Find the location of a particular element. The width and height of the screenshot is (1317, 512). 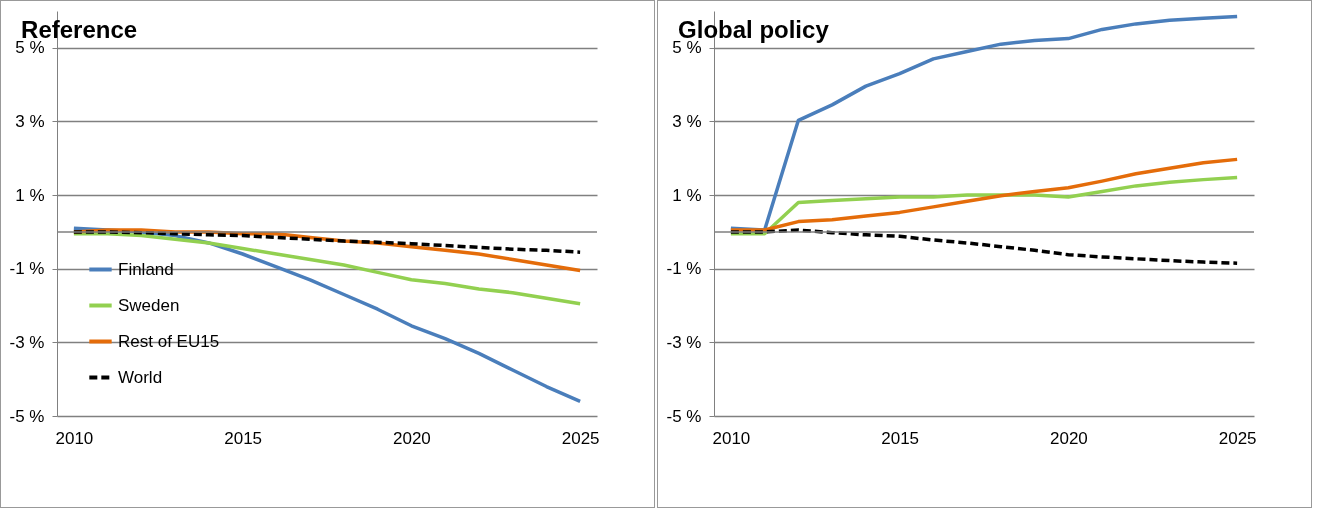

legend-label: Sweden is located at coordinates (149, 305).